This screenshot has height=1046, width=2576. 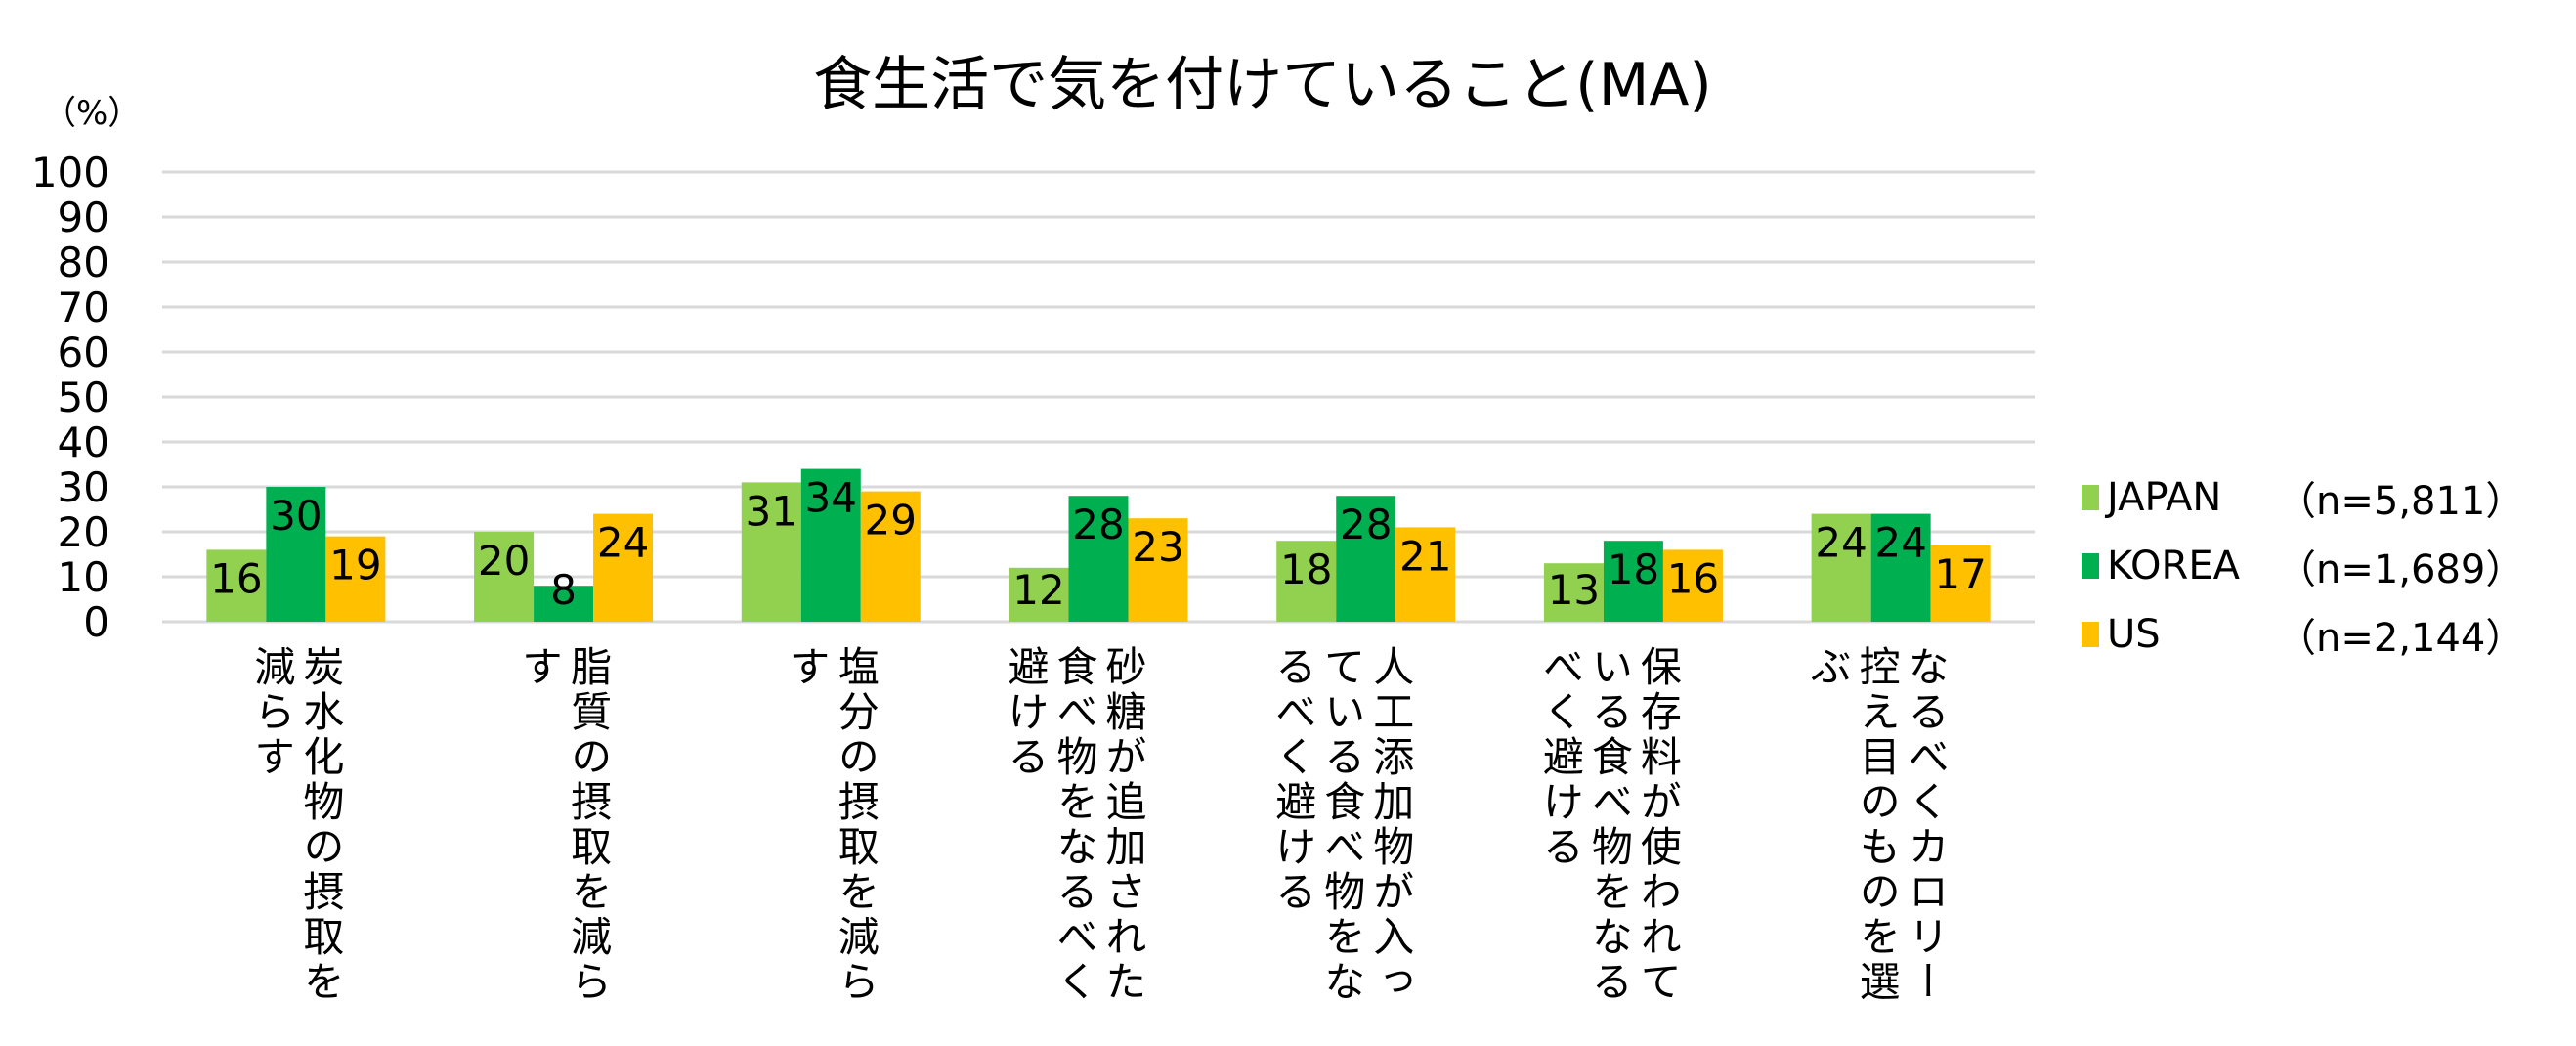 I want to click on y-tick-label: 70, so click(x=84, y=307).